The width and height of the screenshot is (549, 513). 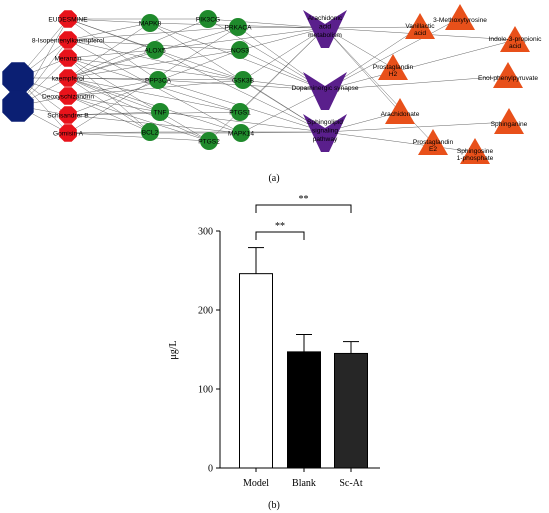 I want to click on panel-a-caption: (a), so click(x=273, y=178).